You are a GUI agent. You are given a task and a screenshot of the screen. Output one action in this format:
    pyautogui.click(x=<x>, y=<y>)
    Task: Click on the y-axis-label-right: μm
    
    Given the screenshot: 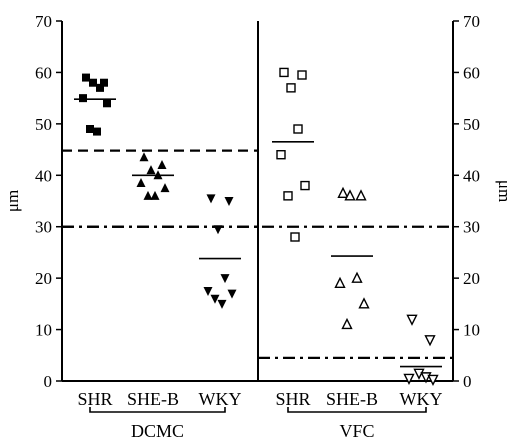 What is the action you would take?
    pyautogui.click(x=501, y=191)
    